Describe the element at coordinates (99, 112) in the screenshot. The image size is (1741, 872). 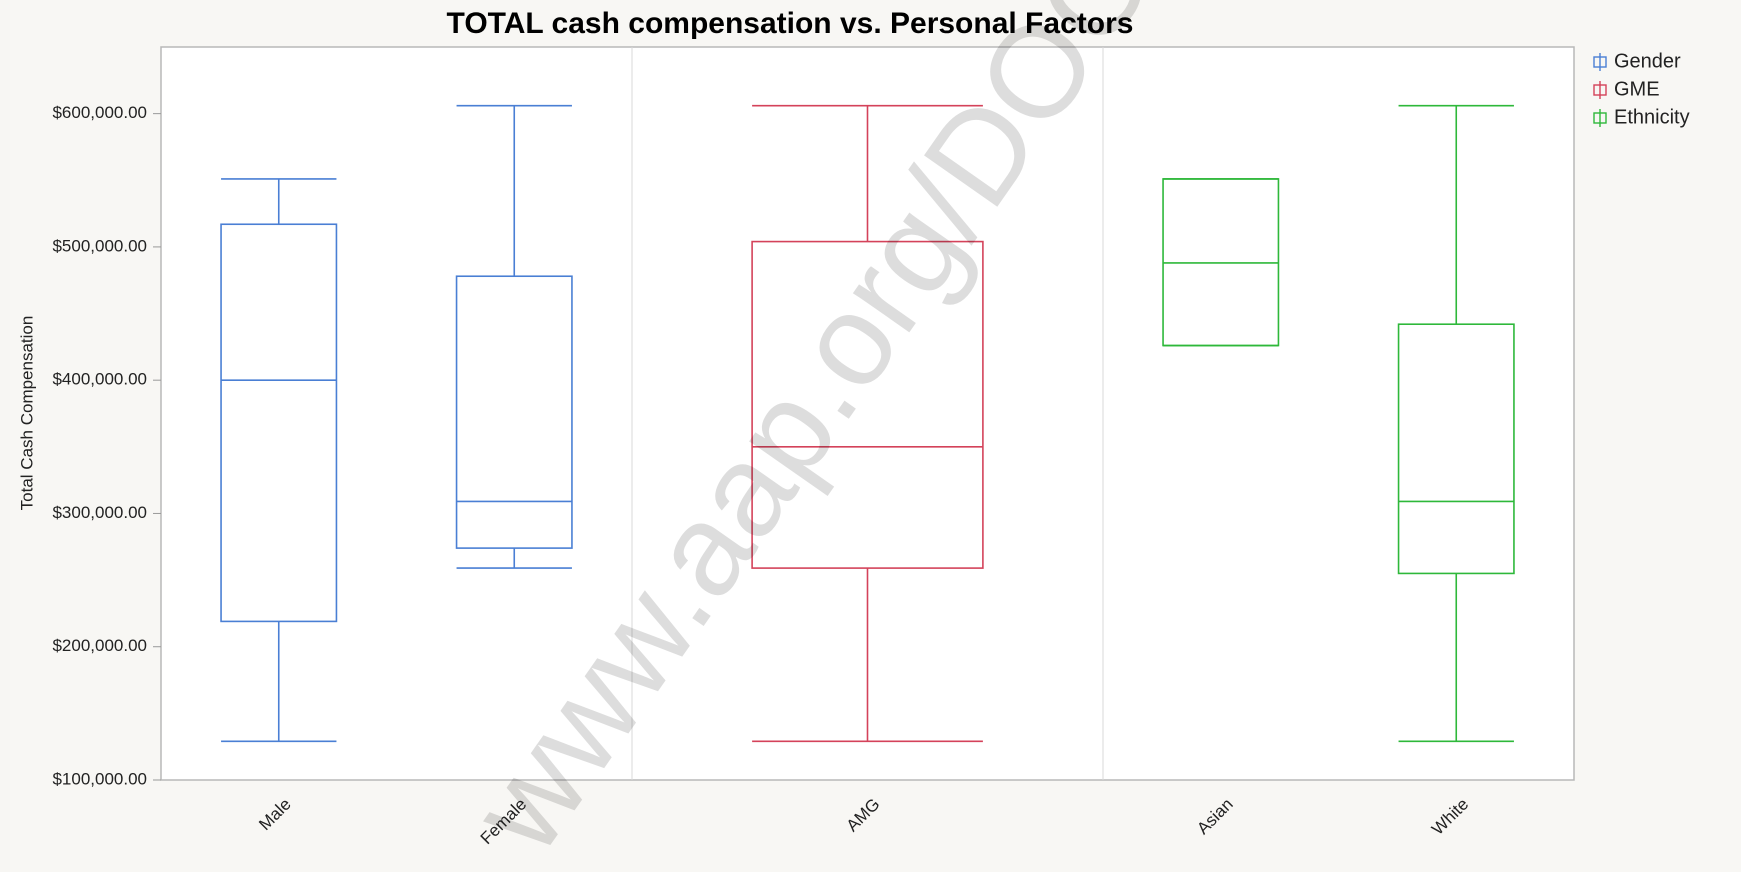
I see `y-tick-label: $600,000.00` at that location.